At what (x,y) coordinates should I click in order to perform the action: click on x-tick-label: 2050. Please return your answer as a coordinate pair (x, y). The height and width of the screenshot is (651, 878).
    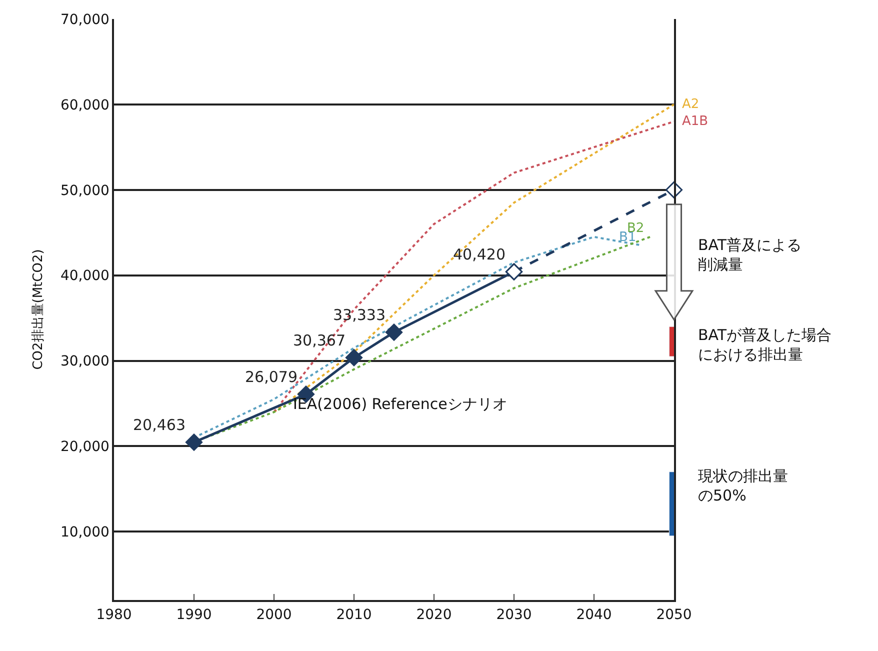
    Looking at the image, I should click on (674, 614).